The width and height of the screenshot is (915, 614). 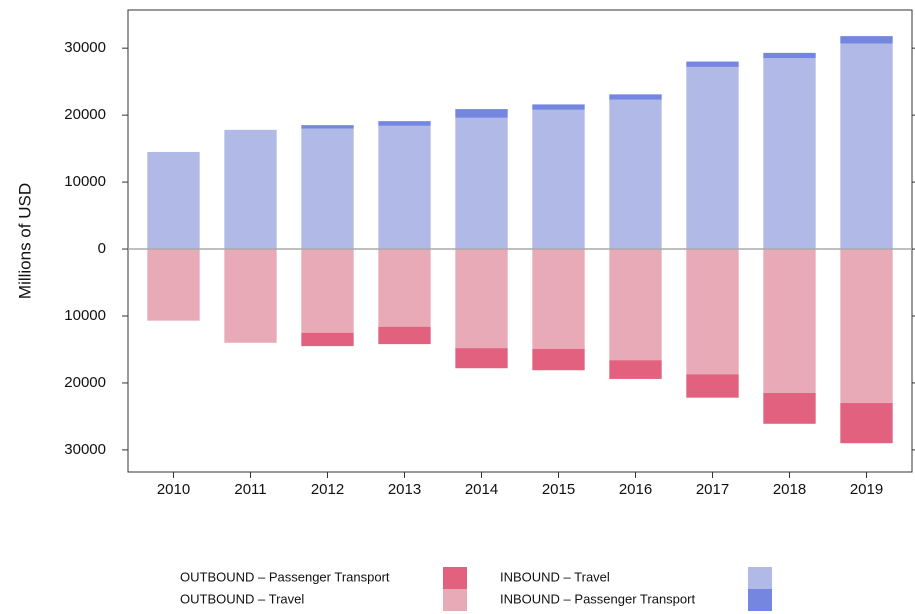 What do you see at coordinates (404, 489) in the screenshot?
I see `x-tick-label: 2013` at bounding box center [404, 489].